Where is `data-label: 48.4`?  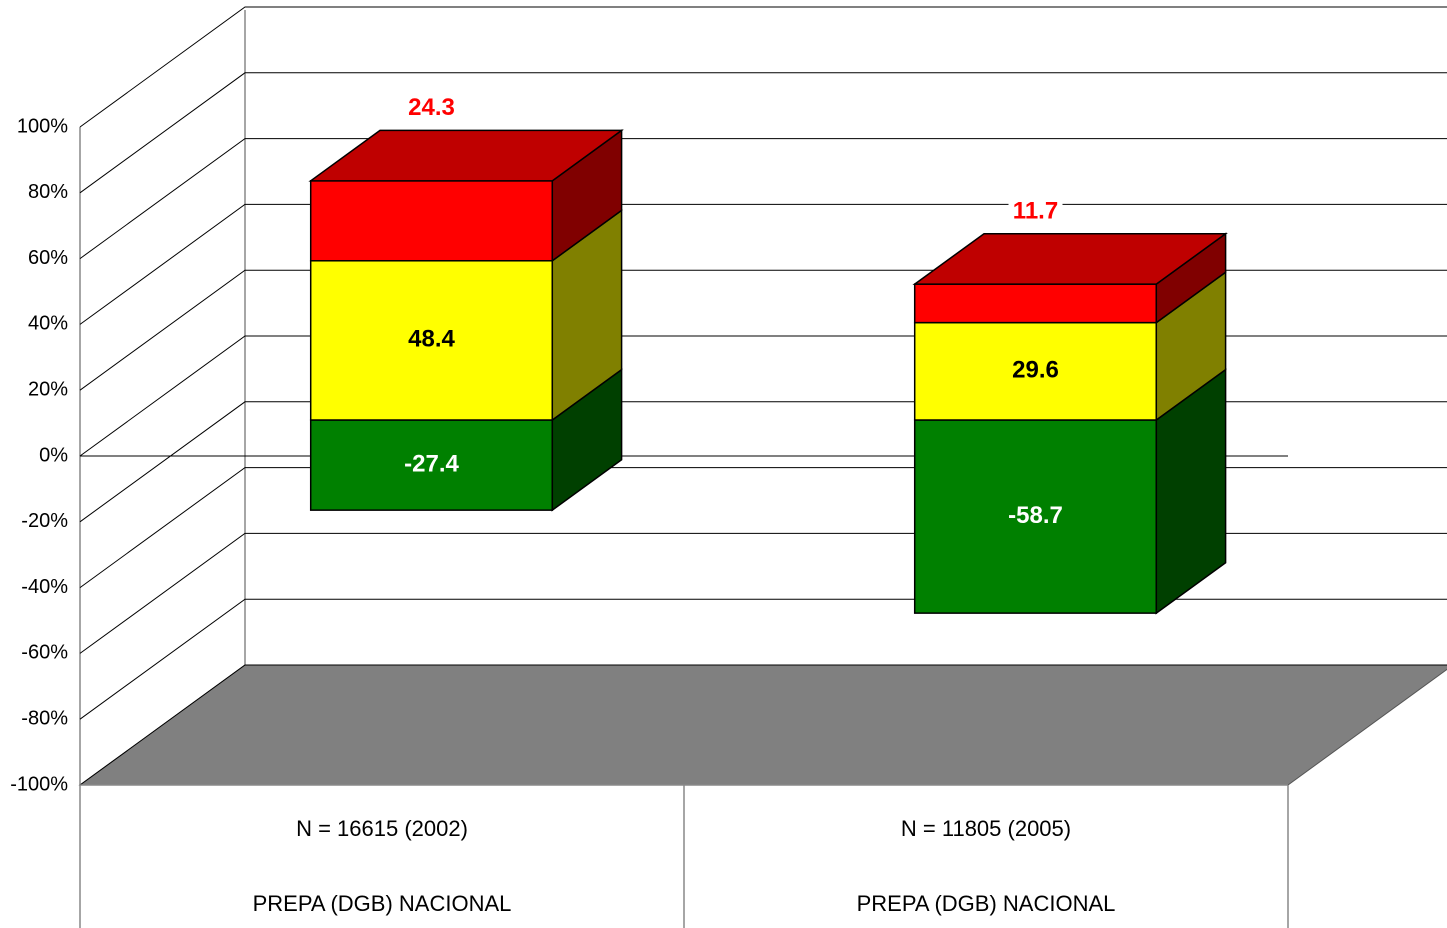
data-label: 48.4 is located at coordinates (431, 339).